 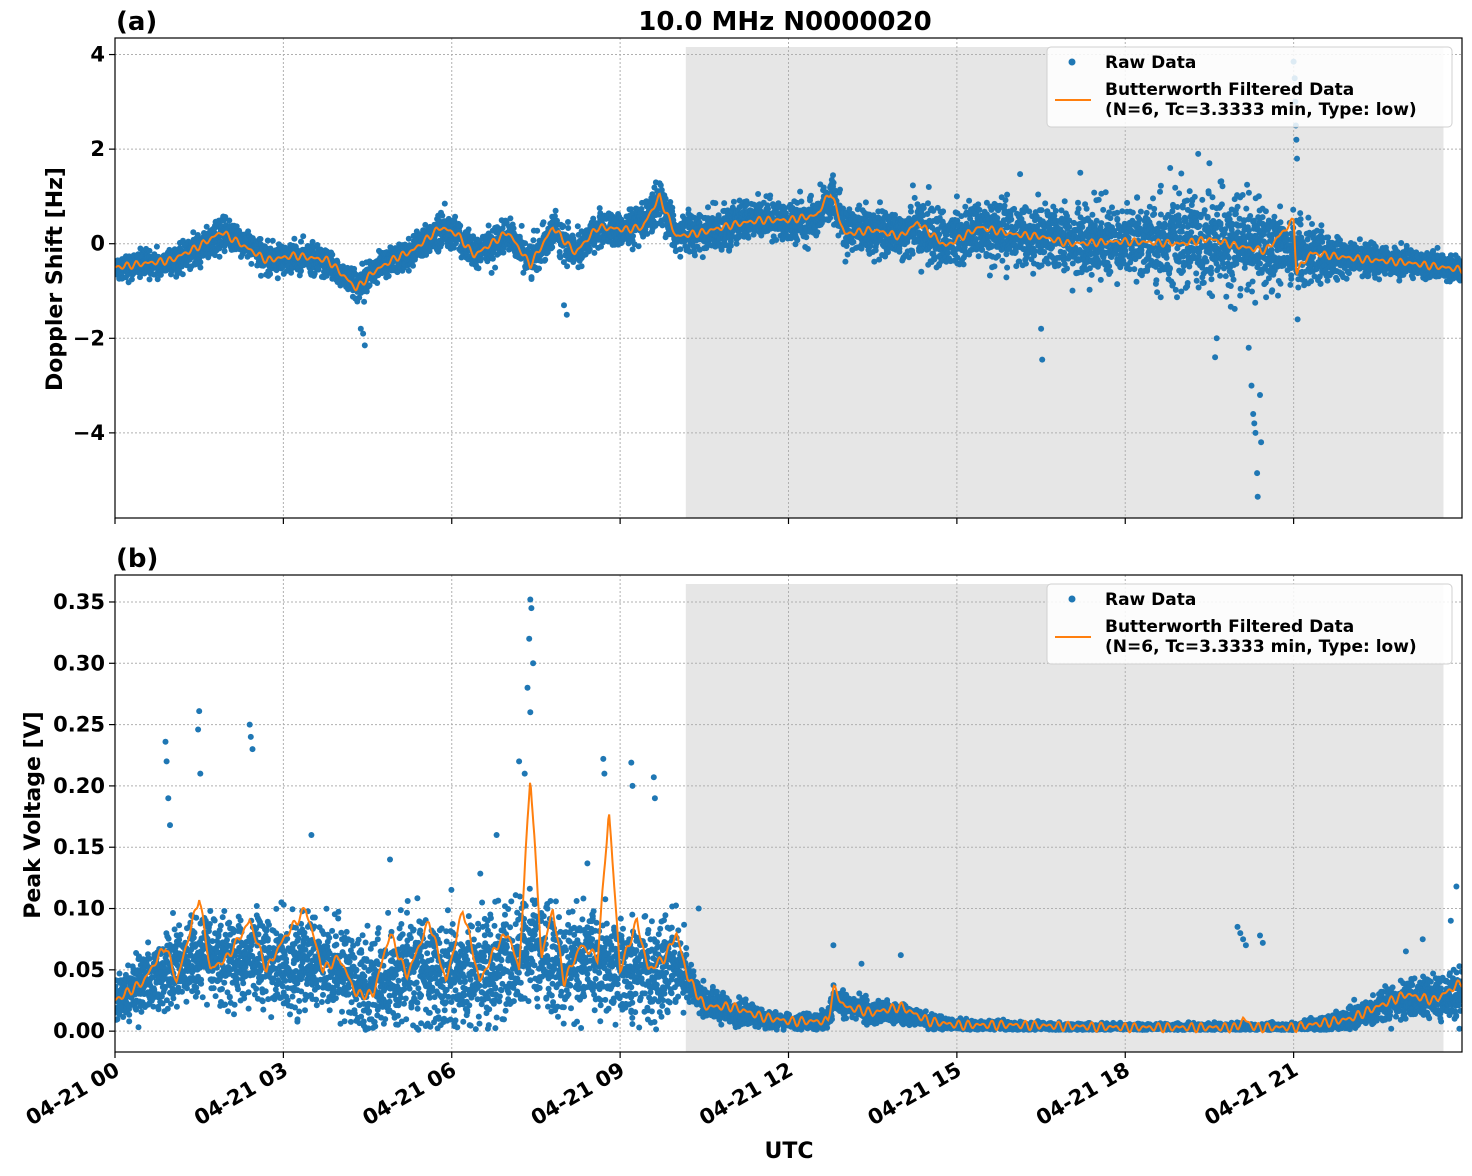 What do you see at coordinates (55, 279) in the screenshot?
I see `y-axis-label-a: Doppler Shift [Hz]` at bounding box center [55, 279].